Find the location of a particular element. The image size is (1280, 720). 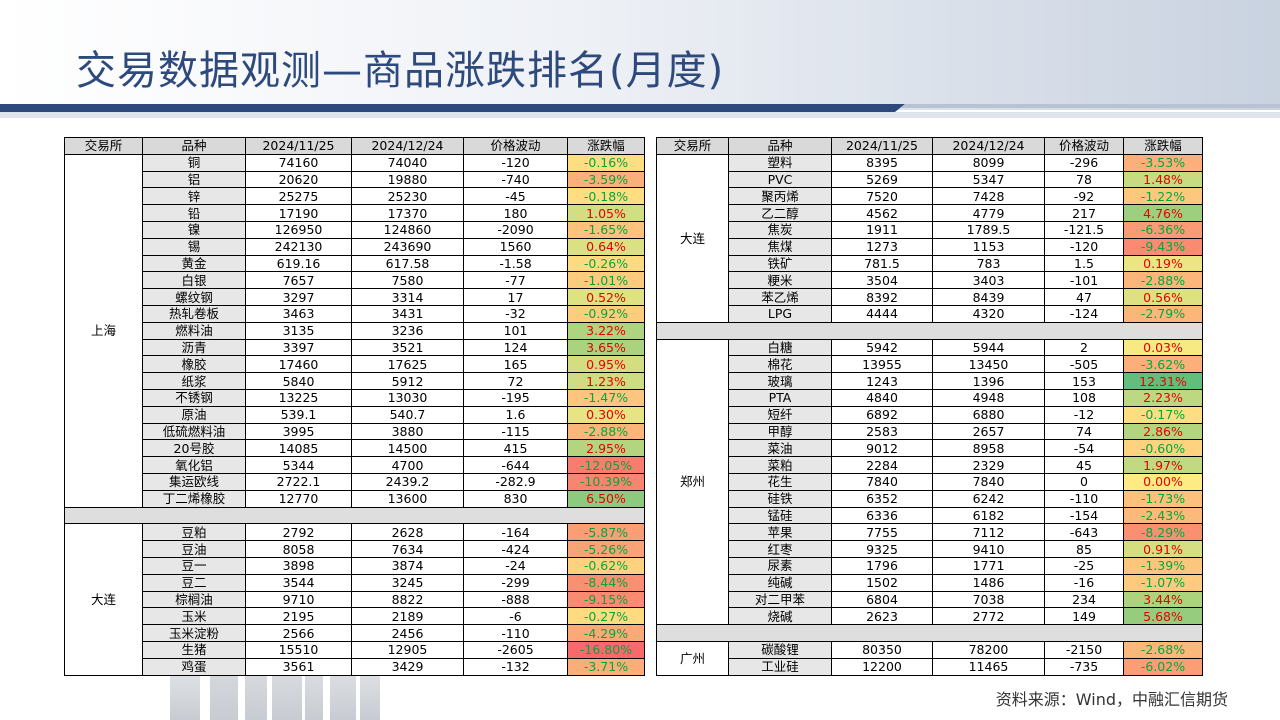

table-row: 沥青 3397 3521 124 3.65% is located at coordinates (355, 347).